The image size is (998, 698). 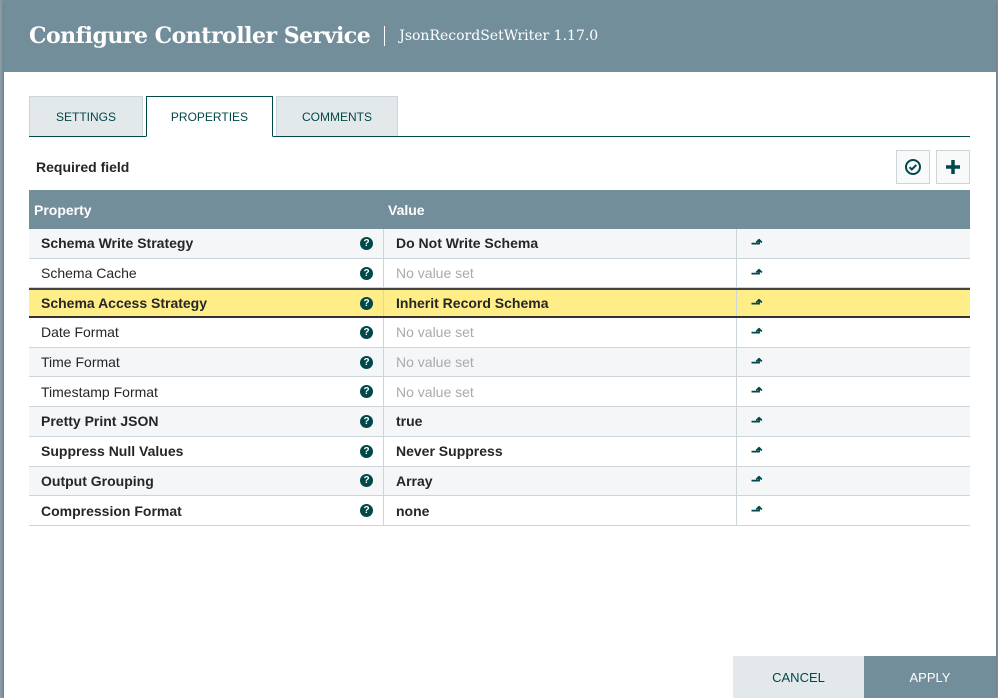 I want to click on table-row: Date Format? No value set ⬏, so click(x=499, y=333).